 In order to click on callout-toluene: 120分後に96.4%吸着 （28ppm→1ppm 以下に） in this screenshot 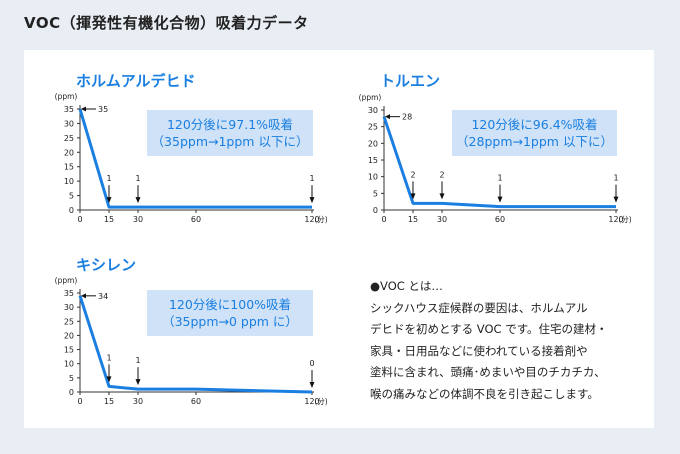, I will do `click(534, 133)`.